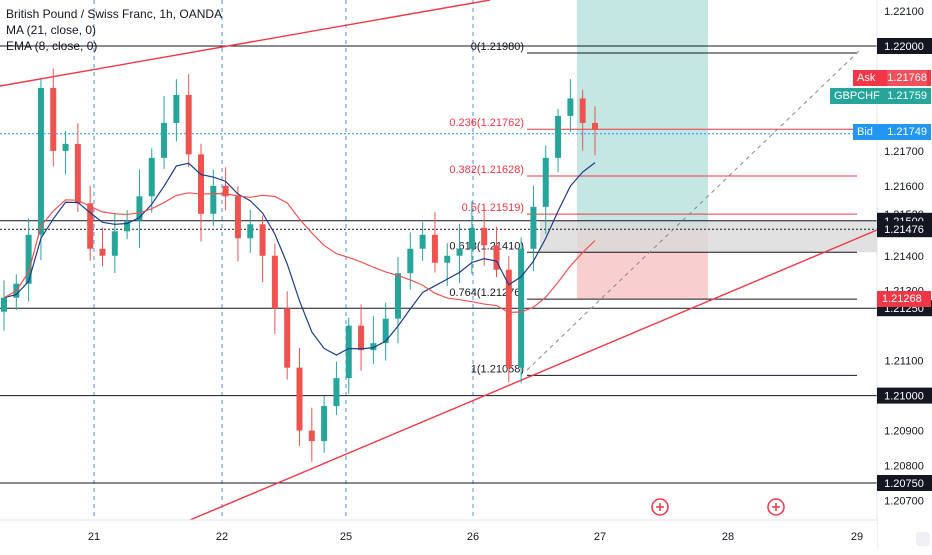 This screenshot has width=932, height=555. I want to click on time-axis, so click(438, 535).